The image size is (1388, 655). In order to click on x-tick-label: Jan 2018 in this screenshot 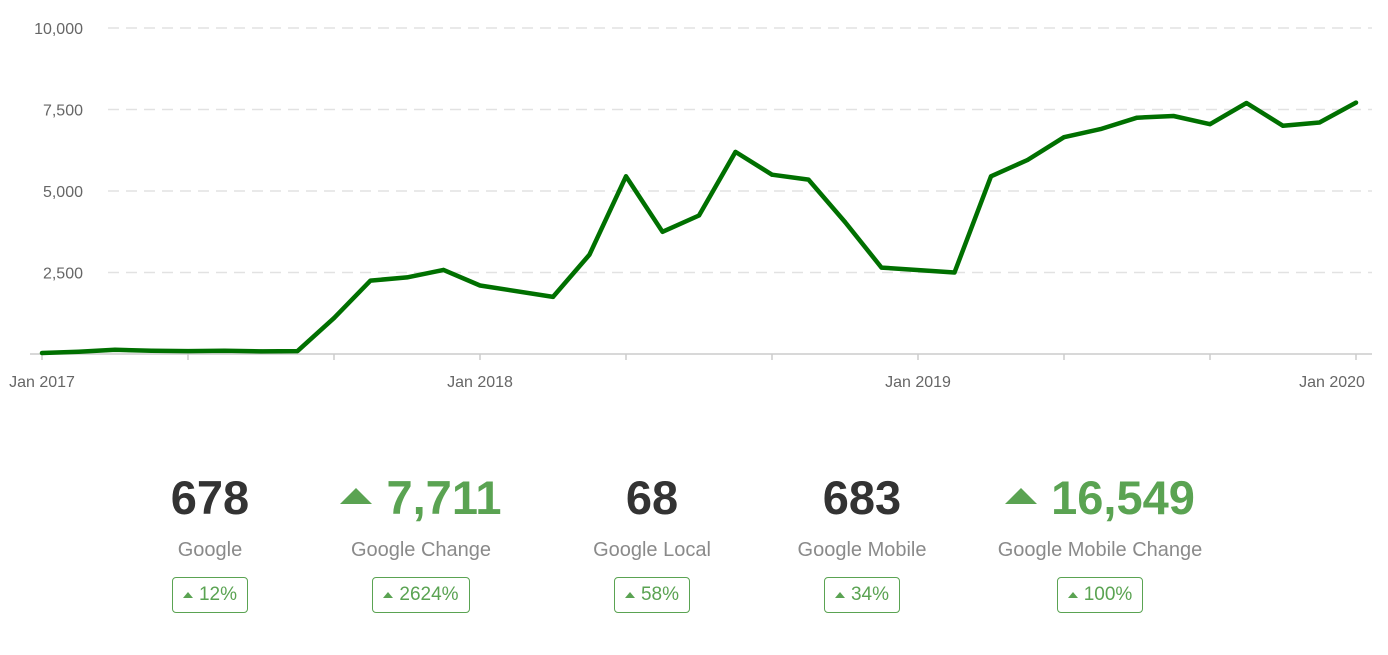, I will do `click(480, 382)`.